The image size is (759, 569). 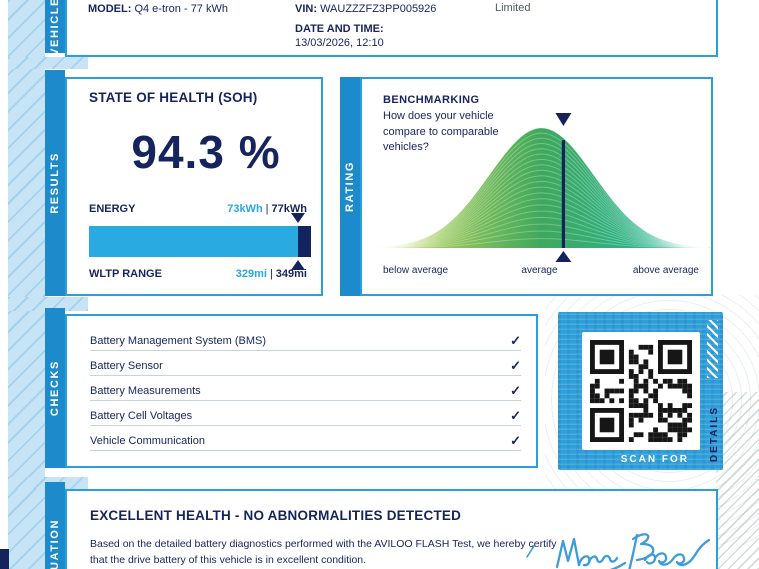 What do you see at coordinates (291, 274) in the screenshot?
I see `wltp-total: 349mi` at bounding box center [291, 274].